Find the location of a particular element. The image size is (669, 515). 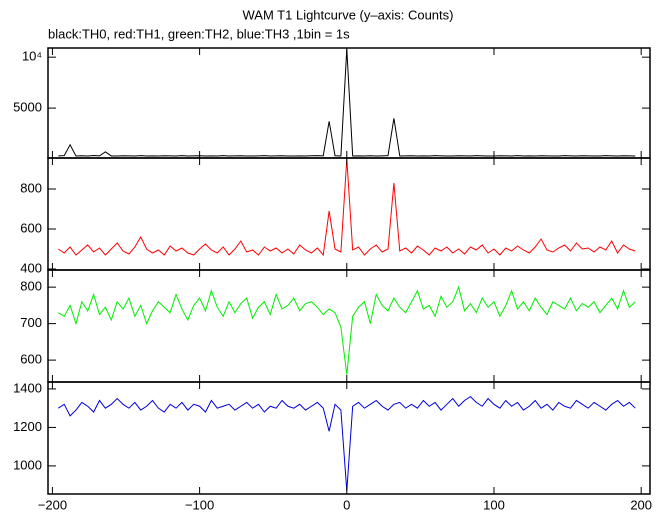

y-tick-label: 1400 is located at coordinates (27, 387).